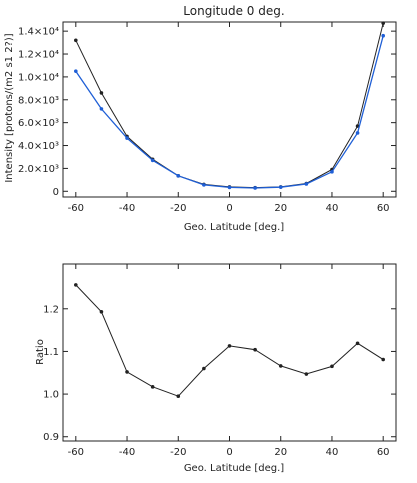 The width and height of the screenshot is (417, 483). I want to click on intensity-y-tick-label: 1.4×10⁴, so click(38, 32).